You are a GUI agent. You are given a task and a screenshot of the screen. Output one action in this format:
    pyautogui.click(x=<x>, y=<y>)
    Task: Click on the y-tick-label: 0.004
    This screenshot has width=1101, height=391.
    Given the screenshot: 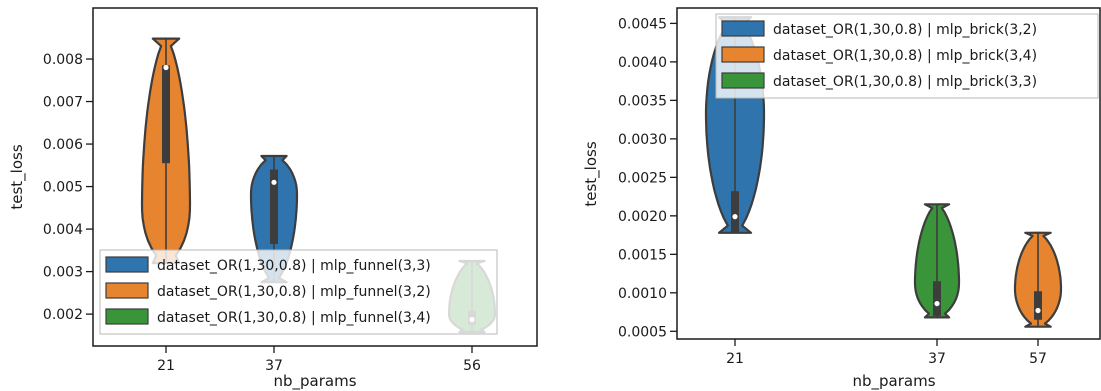 What is the action you would take?
    pyautogui.click(x=63, y=230)
    